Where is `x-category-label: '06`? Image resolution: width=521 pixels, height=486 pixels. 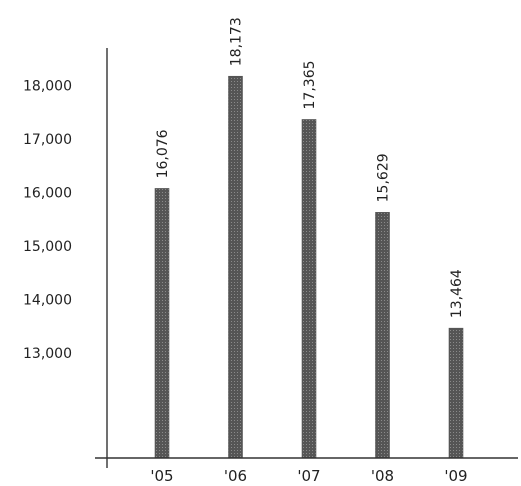
x-category-label: '06 is located at coordinates (235, 476).